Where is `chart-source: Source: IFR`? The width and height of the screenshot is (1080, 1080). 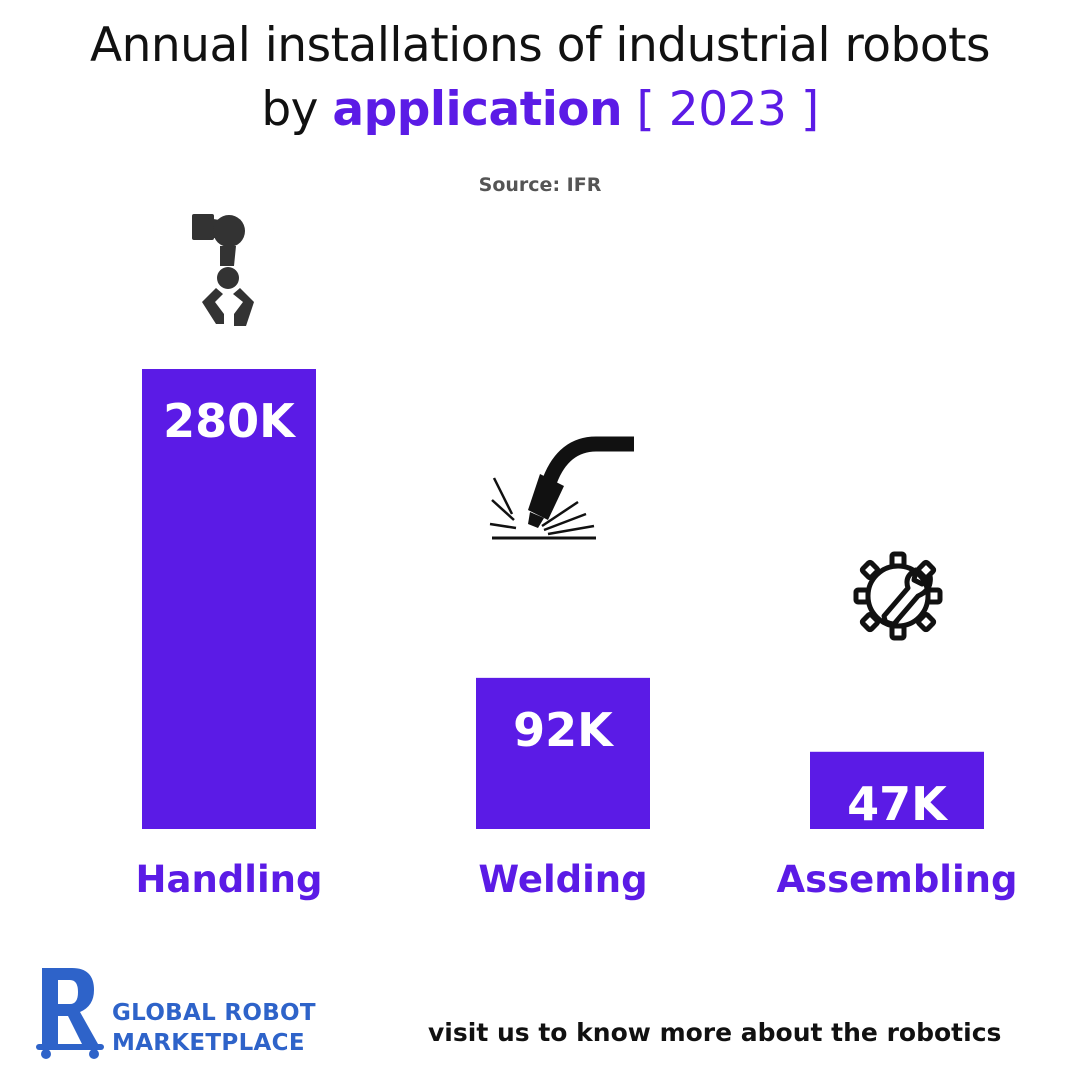
chart-source: Source: IFR is located at coordinates (540, 185).